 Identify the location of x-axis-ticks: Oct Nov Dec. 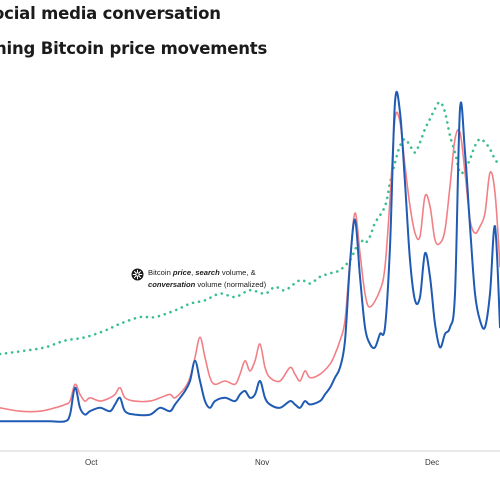
(262, 462).